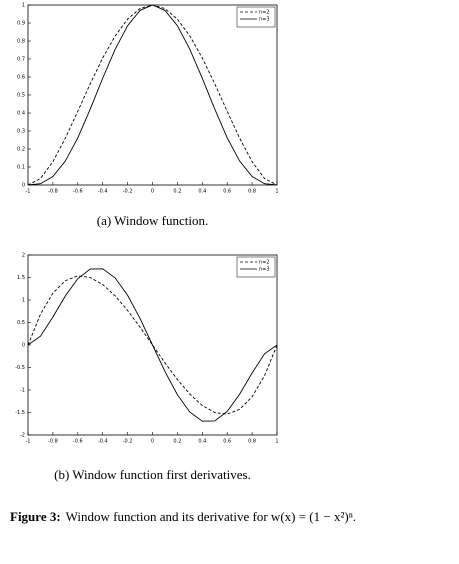 The image size is (459, 564). What do you see at coordinates (152, 474) in the screenshot?
I see `subfigure-caption: (b) Window function first derivatives.` at bounding box center [152, 474].